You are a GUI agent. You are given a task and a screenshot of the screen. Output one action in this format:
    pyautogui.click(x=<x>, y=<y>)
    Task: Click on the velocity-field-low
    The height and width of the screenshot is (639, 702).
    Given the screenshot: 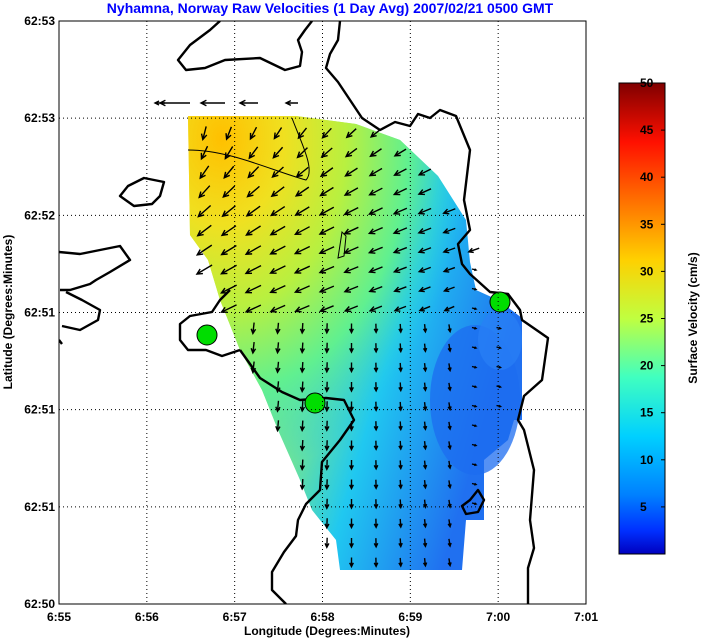 What is the action you would take?
    pyautogui.click(x=500, y=340)
    